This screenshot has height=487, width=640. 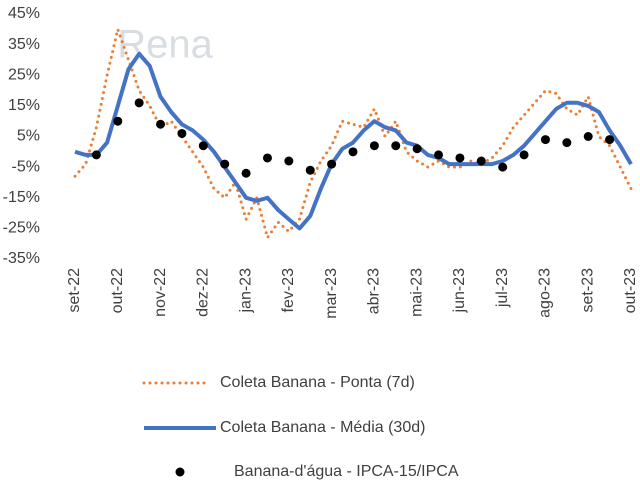 What do you see at coordinates (21, 258) in the screenshot?
I see `y-tick-label: -35%` at bounding box center [21, 258].